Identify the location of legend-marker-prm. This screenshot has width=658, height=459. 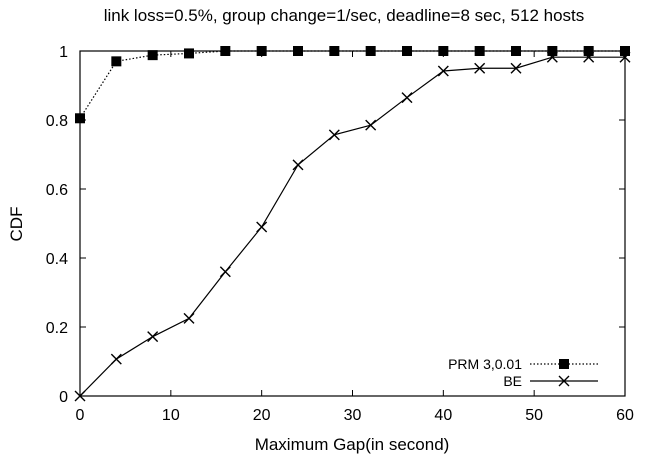
(564, 364).